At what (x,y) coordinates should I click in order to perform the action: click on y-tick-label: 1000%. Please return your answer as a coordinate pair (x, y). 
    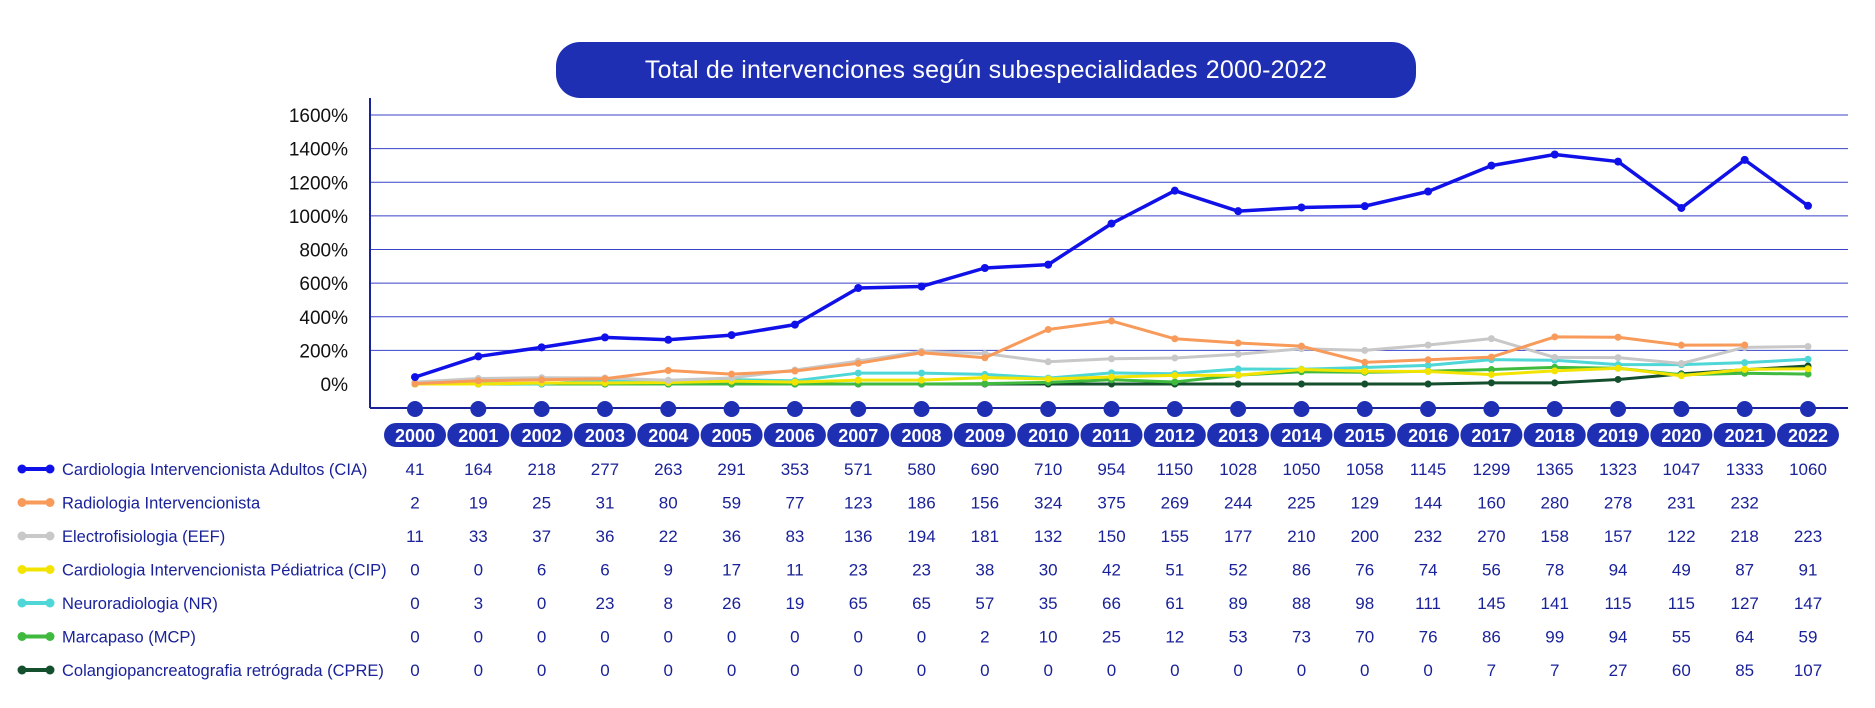
    Looking at the image, I should click on (318, 217).